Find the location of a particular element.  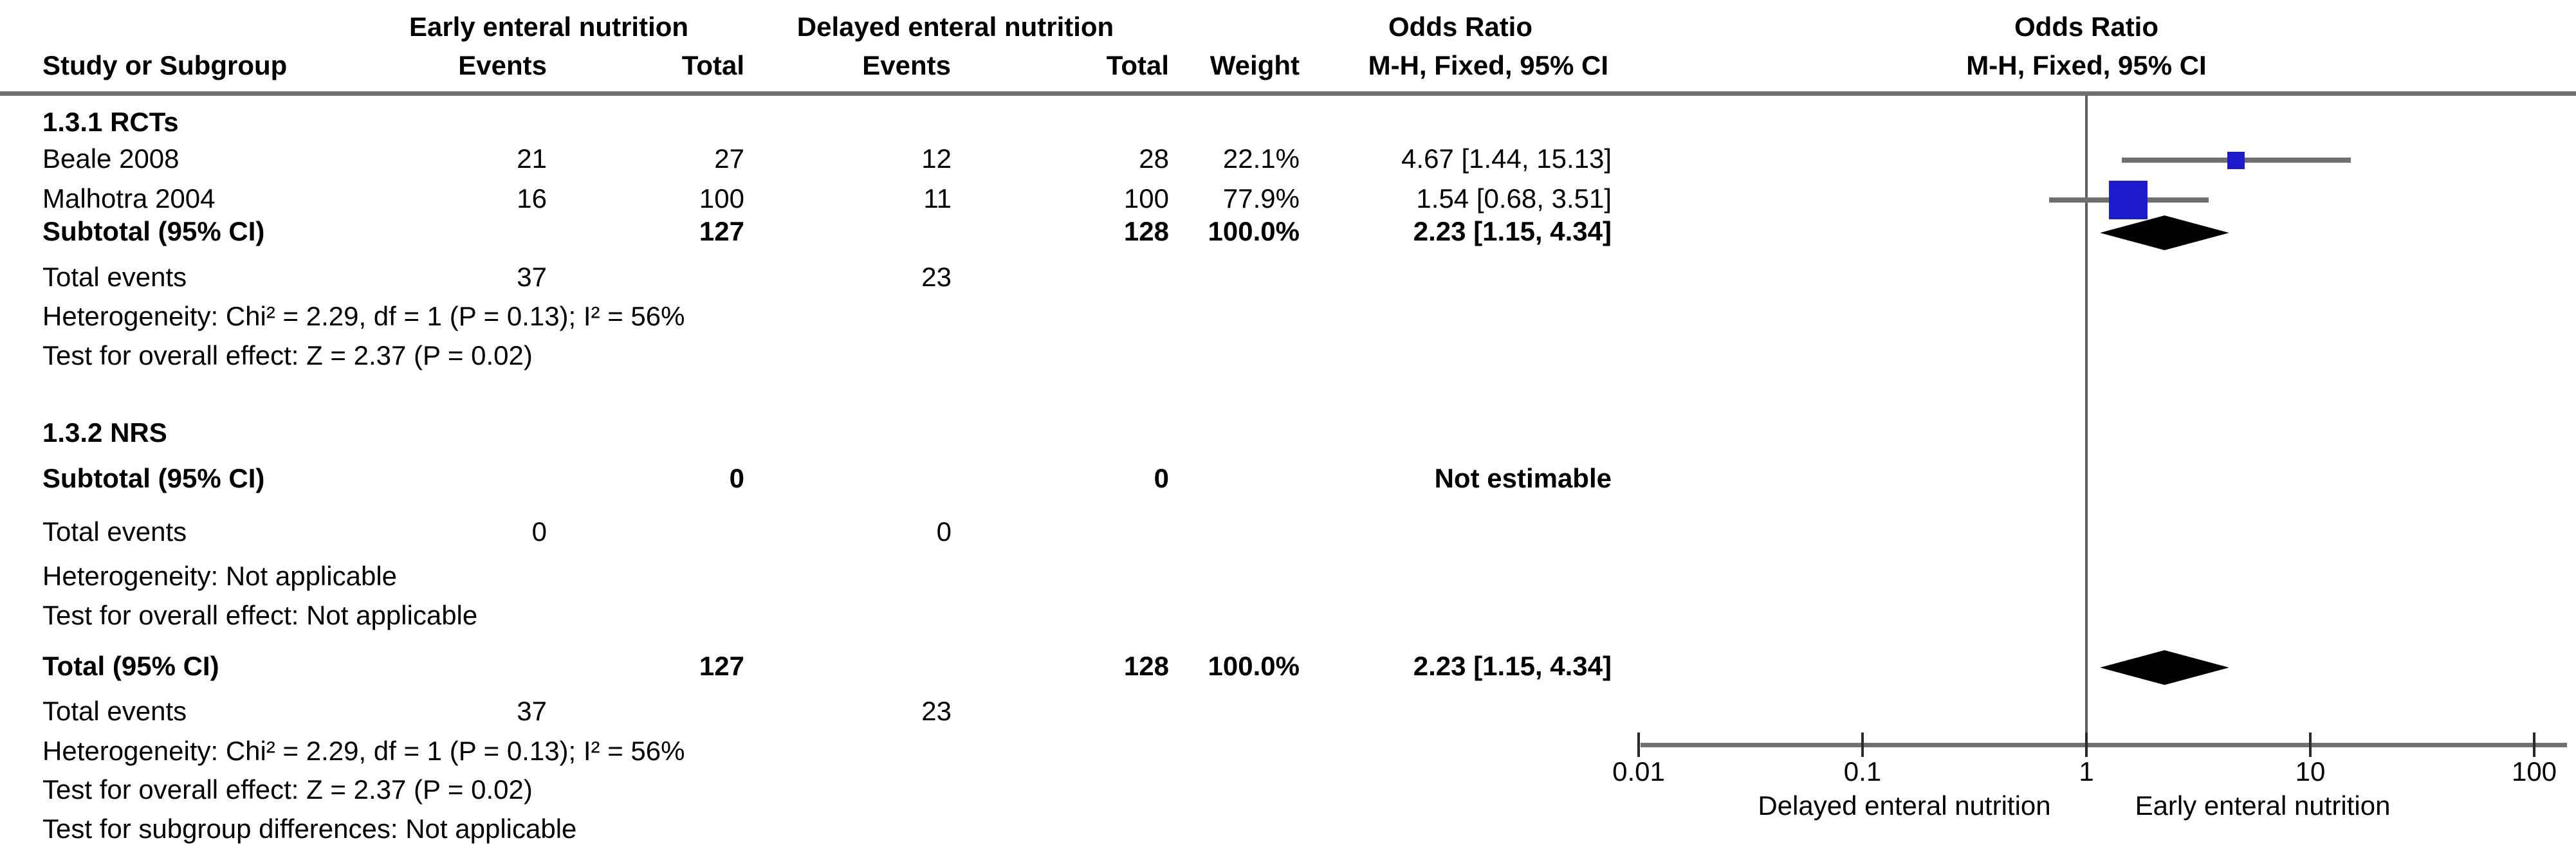

col-header-events-delayed: Events is located at coordinates (906, 65).